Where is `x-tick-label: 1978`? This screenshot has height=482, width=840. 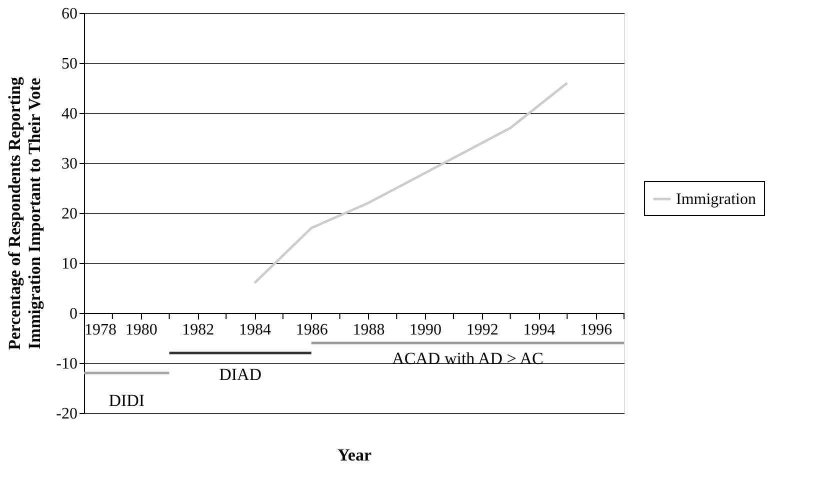
x-tick-label: 1978 is located at coordinates (100, 330).